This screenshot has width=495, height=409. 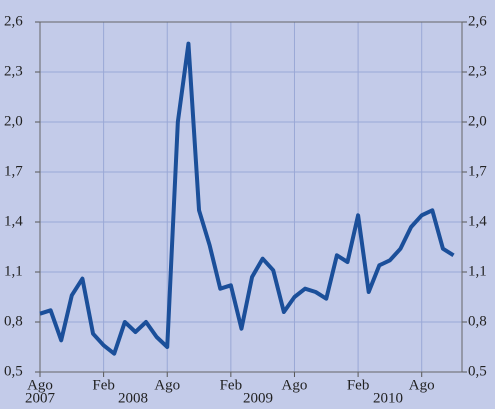 I want to click on y-tick-label: 2,3, so click(x=13, y=71).